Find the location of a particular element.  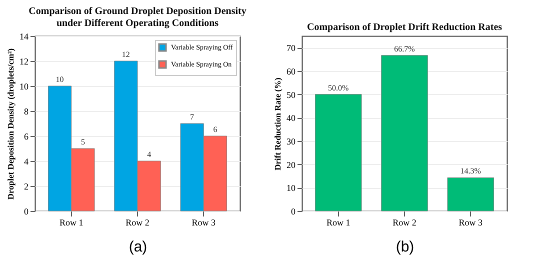

data-label: 4 is located at coordinates (149, 154).